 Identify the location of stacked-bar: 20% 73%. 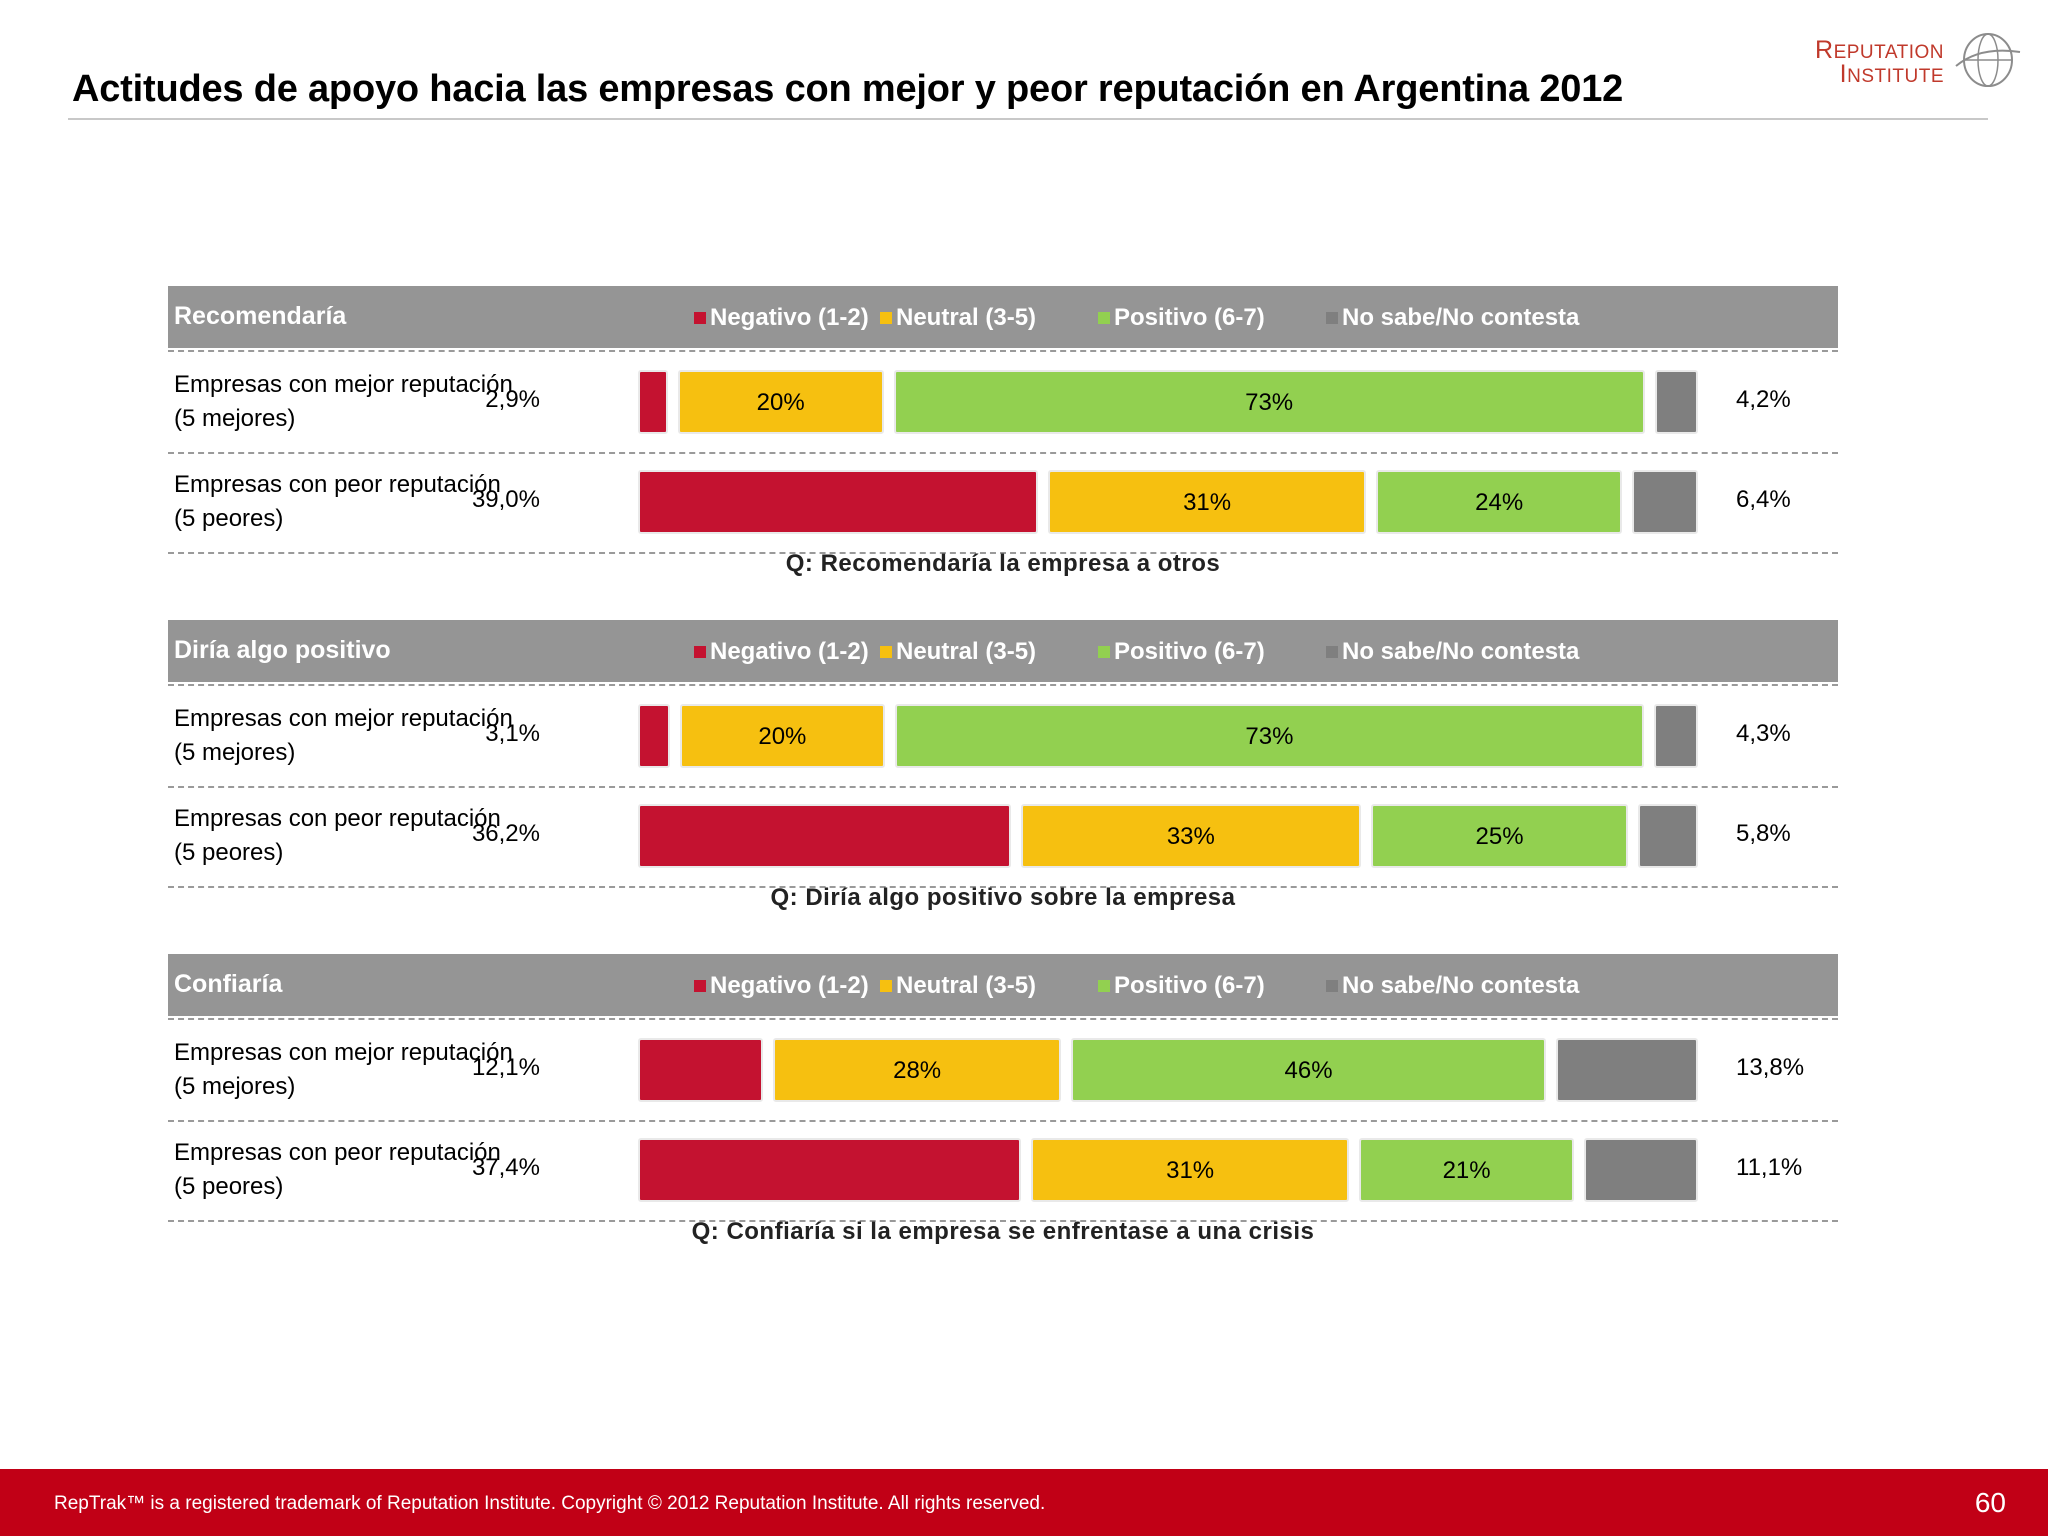
(1168, 736).